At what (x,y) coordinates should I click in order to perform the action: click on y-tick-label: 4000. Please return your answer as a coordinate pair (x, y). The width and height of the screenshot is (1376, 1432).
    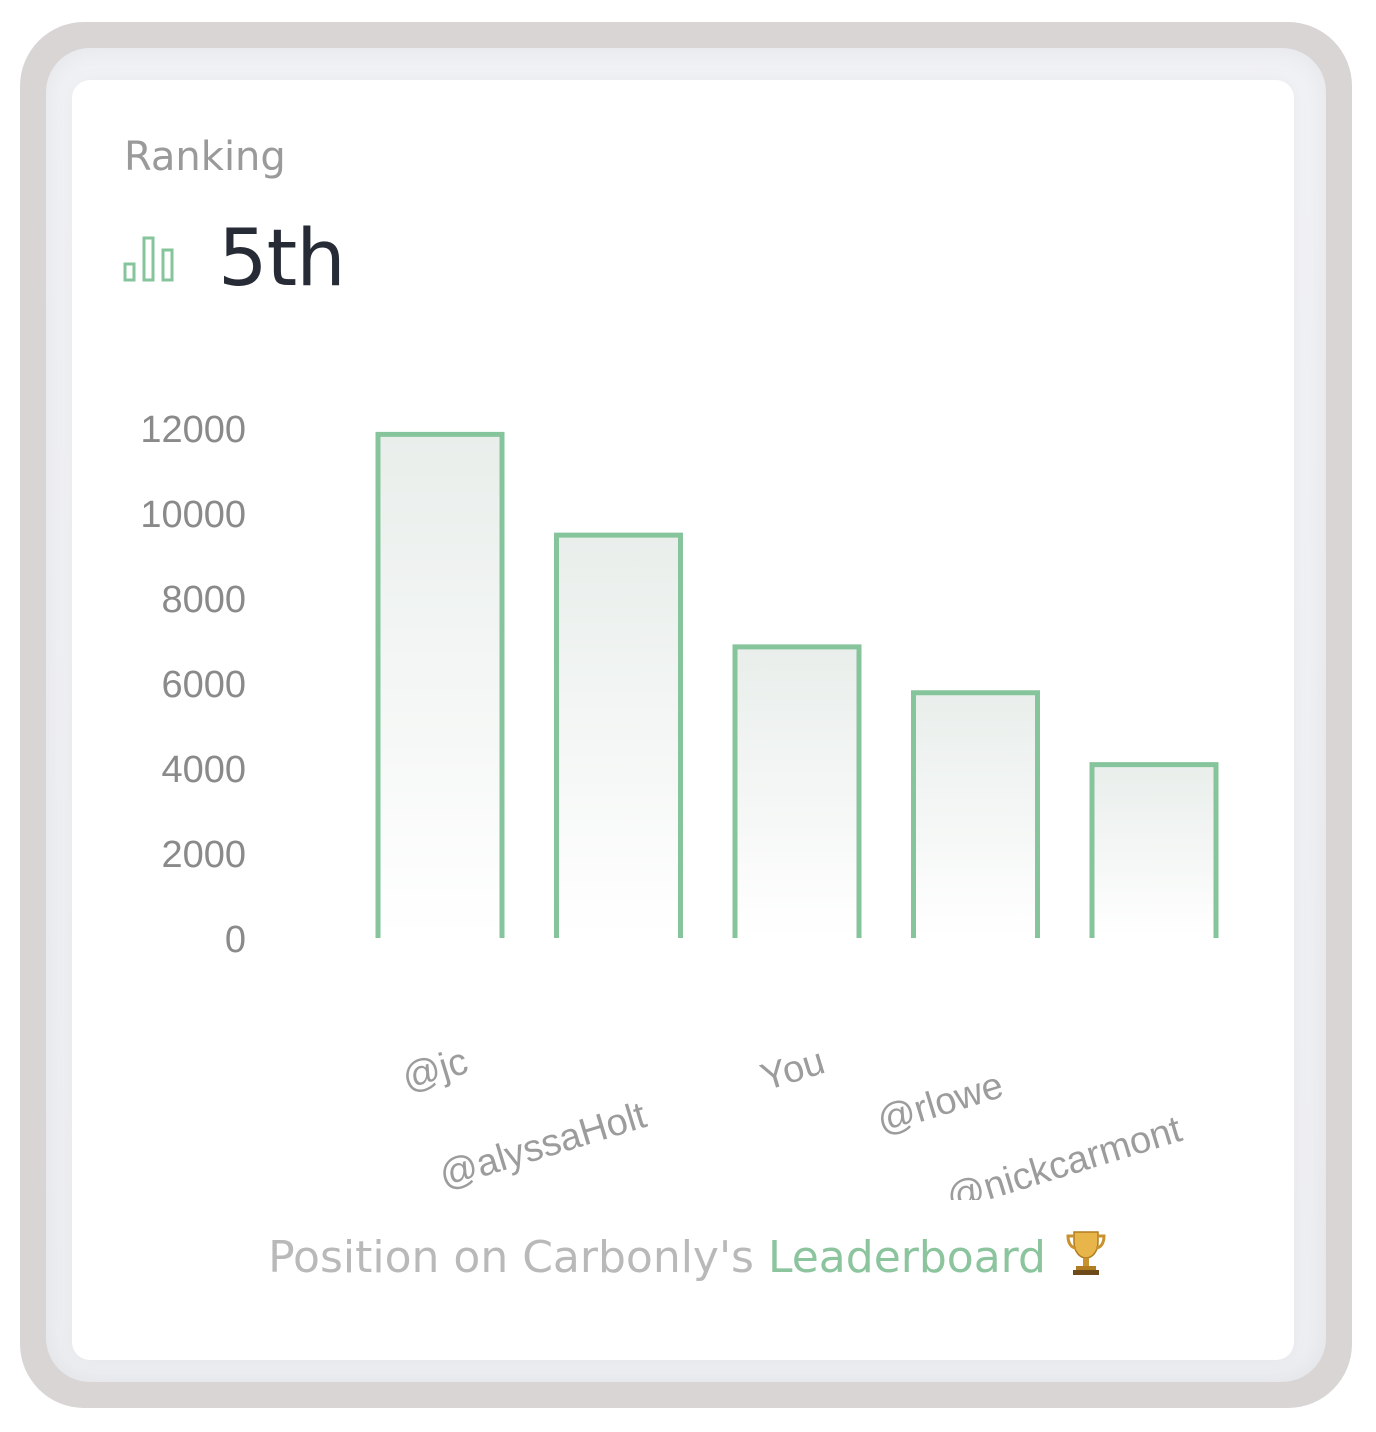
    Looking at the image, I should click on (203, 770).